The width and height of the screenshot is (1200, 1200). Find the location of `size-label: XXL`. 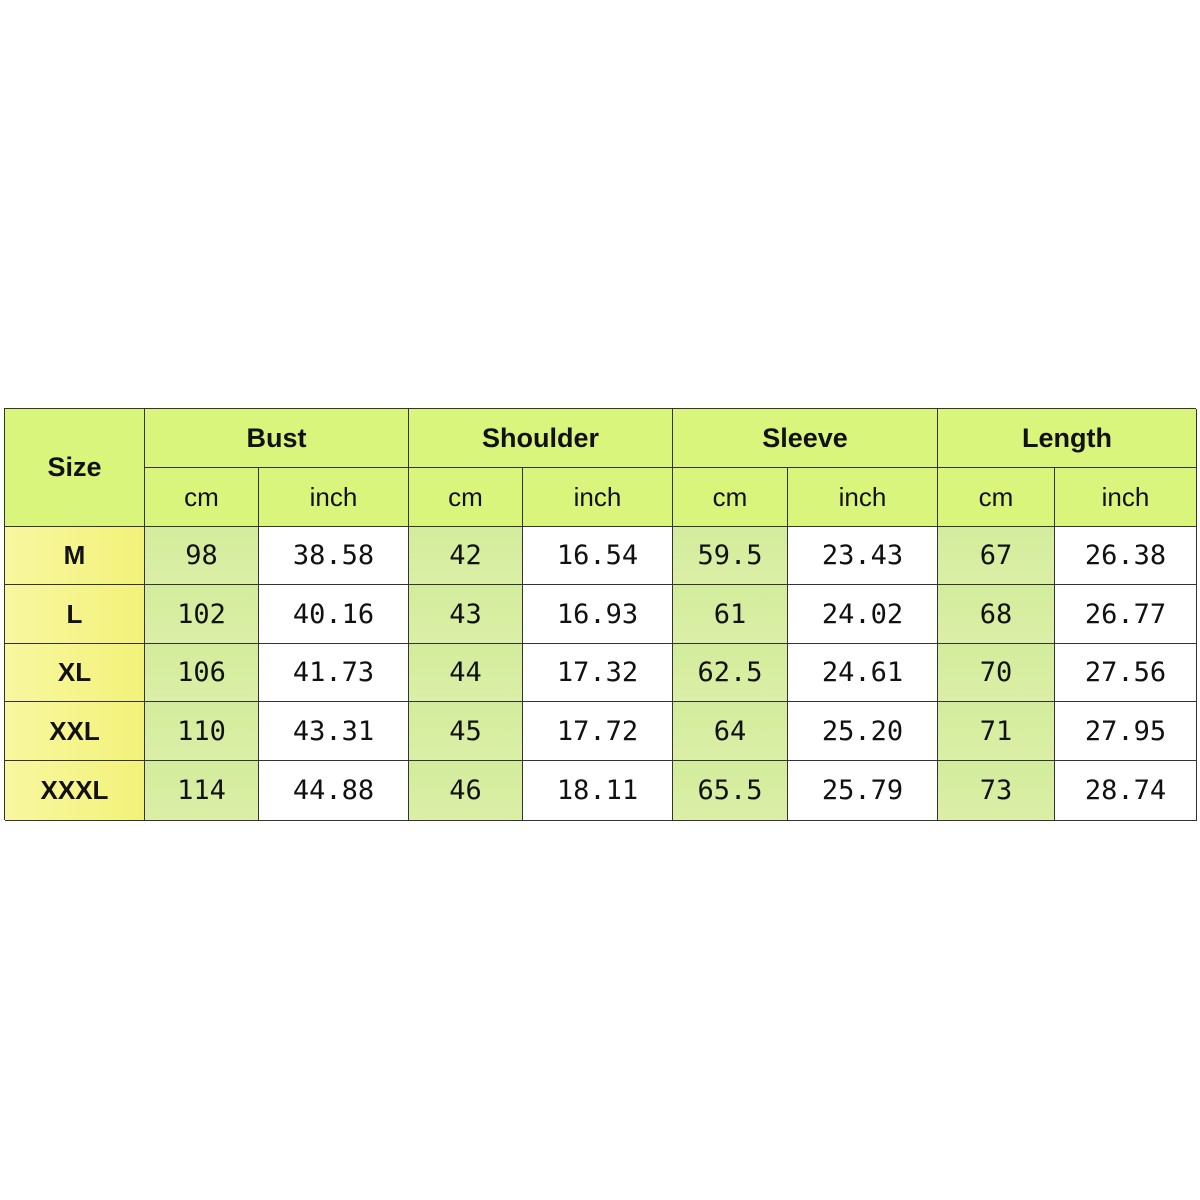

size-label: XXL is located at coordinates (75, 731).